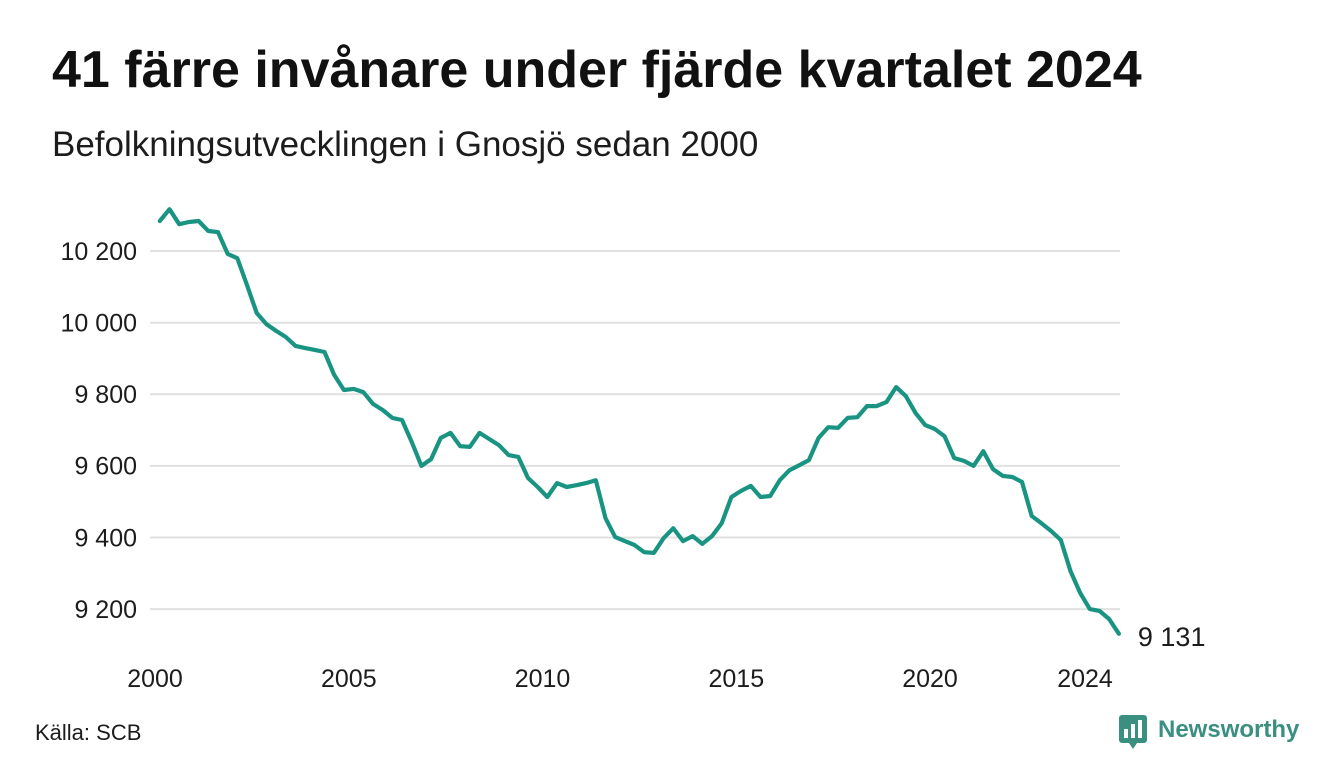 This screenshot has width=1340, height=780. I want to click on y-tick-label: 9 200, so click(105, 610).